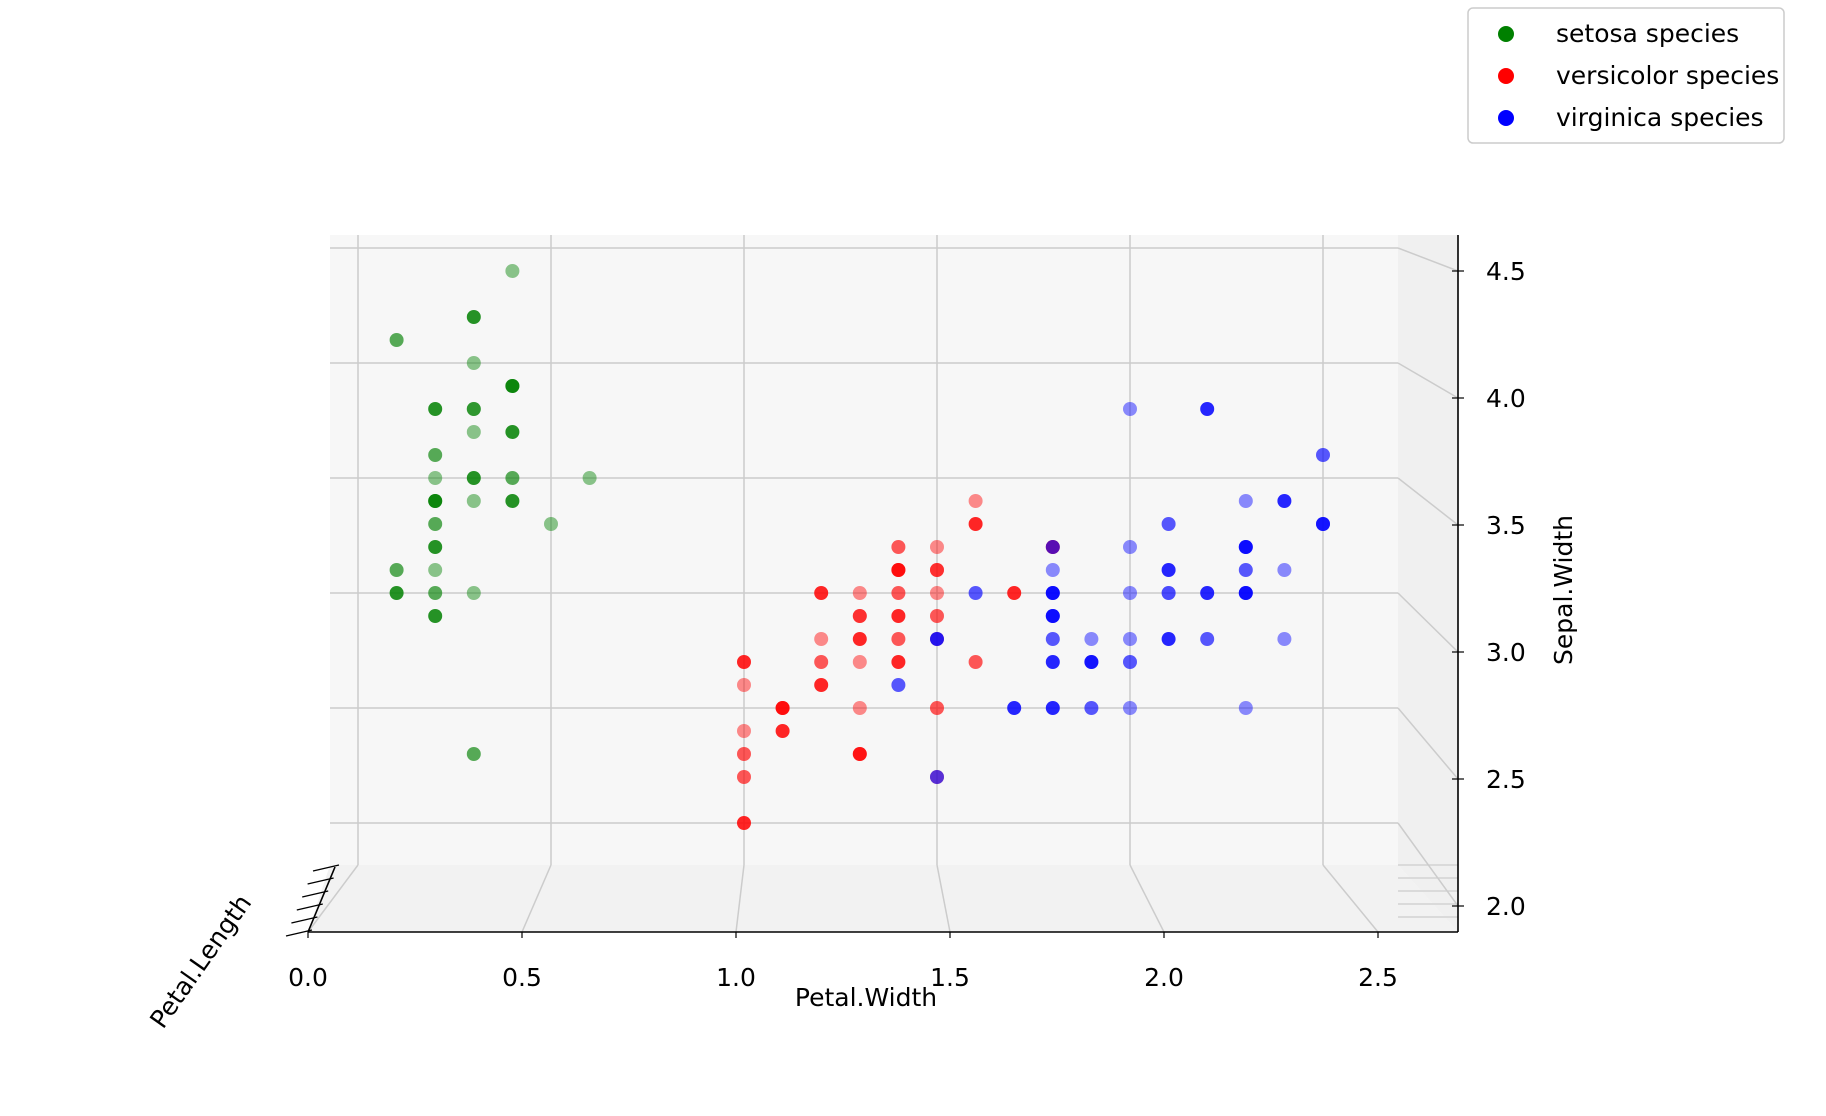 The image size is (1826, 1116). What do you see at coordinates (1506, 525) in the screenshot?
I see `z-tick-label: 3.5` at bounding box center [1506, 525].